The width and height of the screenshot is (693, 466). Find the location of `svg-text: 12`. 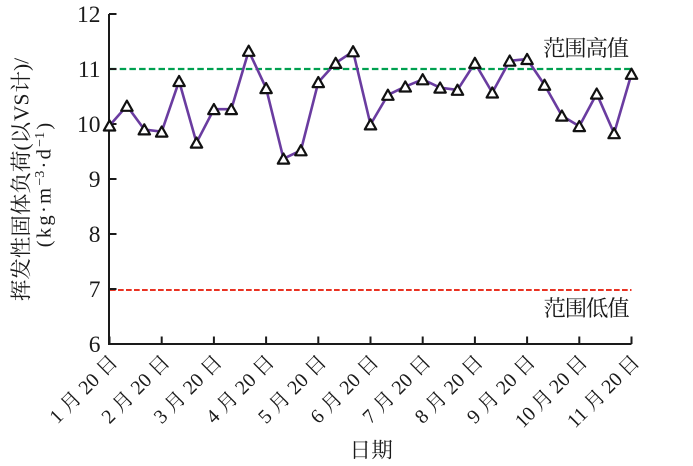

svg-text: 12 is located at coordinates (89, 15).